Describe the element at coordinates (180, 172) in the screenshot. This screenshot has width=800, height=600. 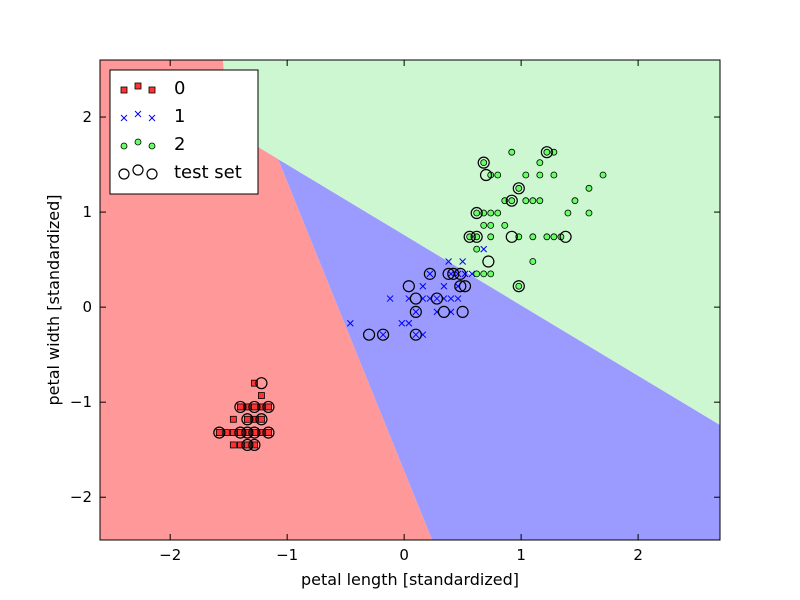
I see `legend-entry: test set` at that location.